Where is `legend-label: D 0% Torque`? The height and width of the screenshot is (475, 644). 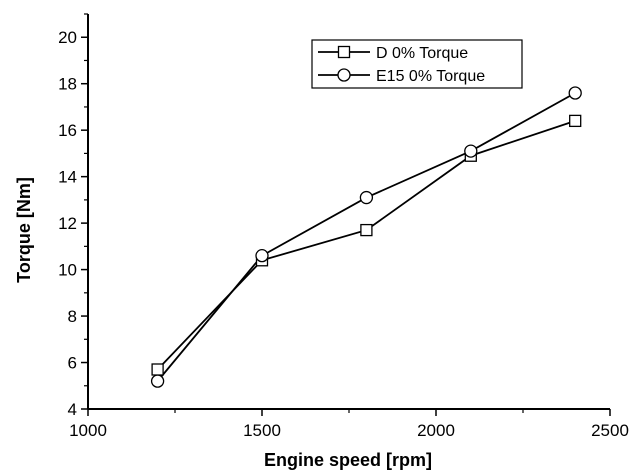 legend-label: D 0% Torque is located at coordinates (422, 53).